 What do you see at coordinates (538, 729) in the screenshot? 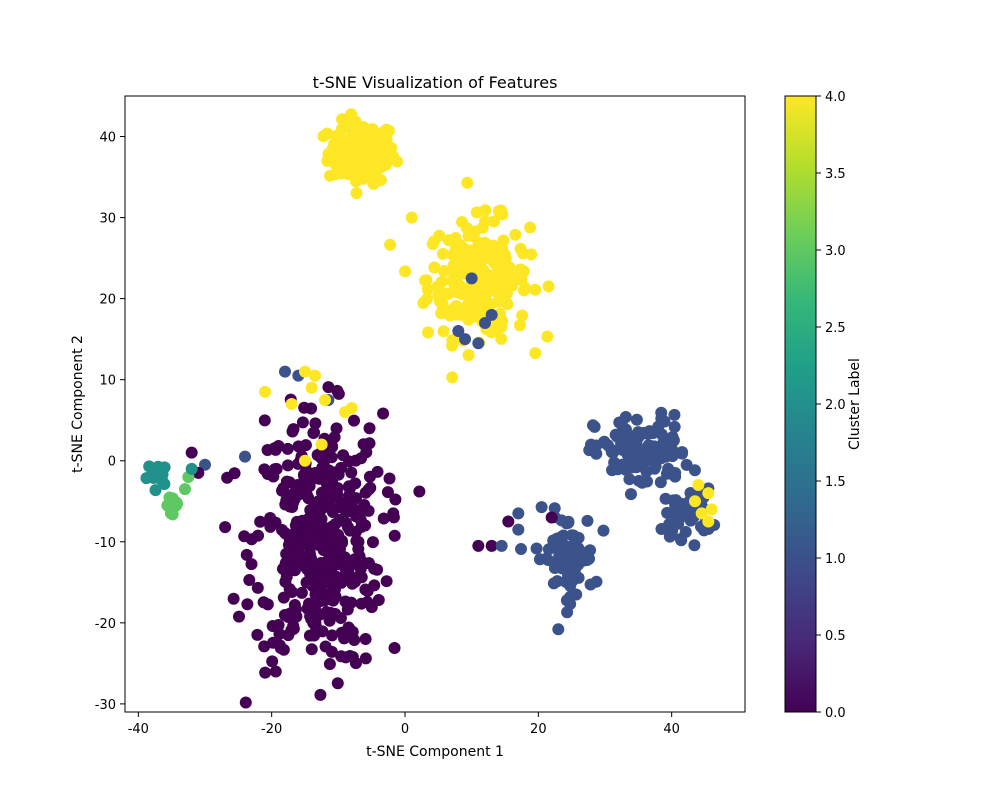
I see `x-tick-label: 20` at bounding box center [538, 729].